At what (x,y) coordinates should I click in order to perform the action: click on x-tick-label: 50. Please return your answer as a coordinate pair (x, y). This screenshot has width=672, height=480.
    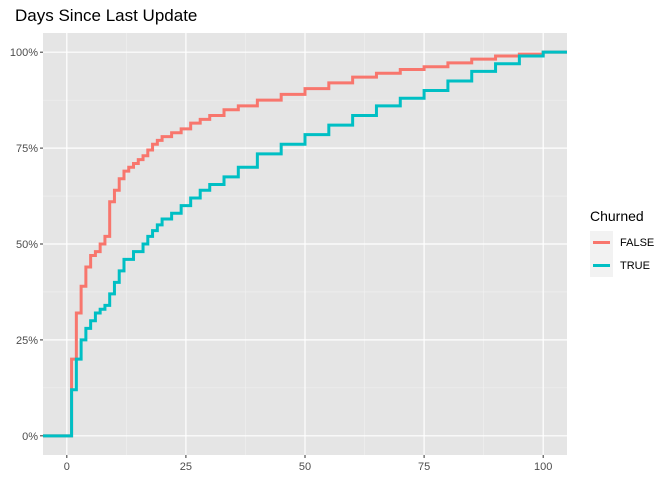
    Looking at the image, I should click on (305, 467).